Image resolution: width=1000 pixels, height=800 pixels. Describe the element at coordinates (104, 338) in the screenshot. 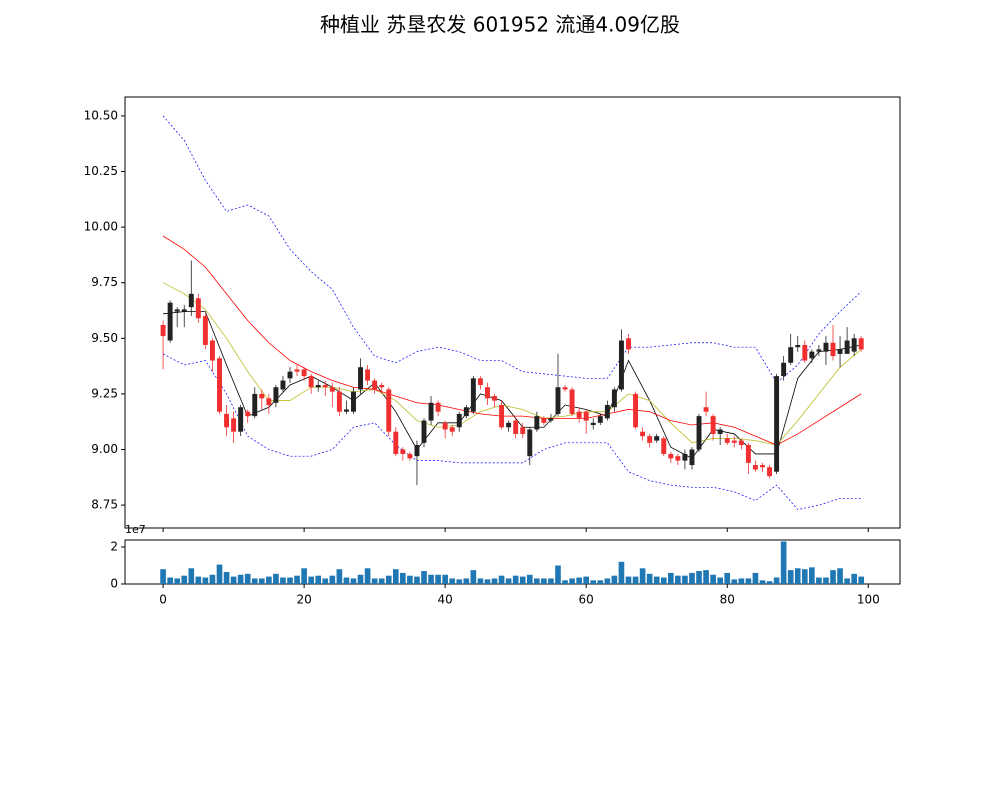

I see `y-tick-label: 9.50` at that location.